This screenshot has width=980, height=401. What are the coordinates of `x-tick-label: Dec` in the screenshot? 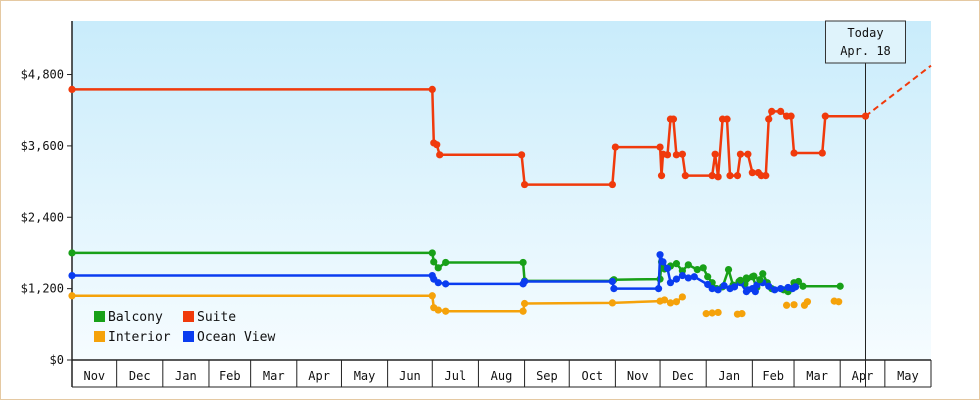 It's located at (683, 376).